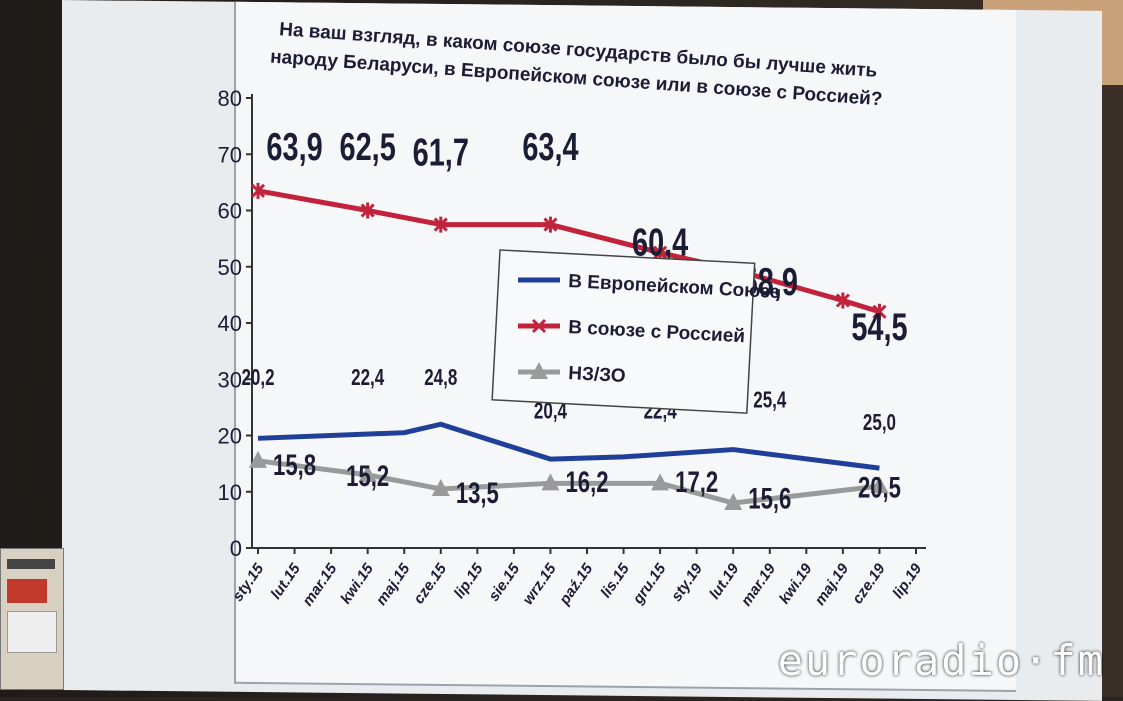 Image resolution: width=1123 pixels, height=701 pixels. I want to click on x-tick-label: sty.19, so click(687, 582).